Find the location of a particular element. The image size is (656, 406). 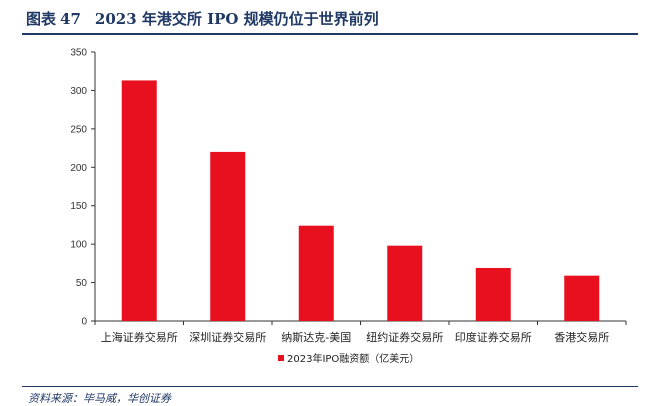

legend-swatch is located at coordinates (281, 358).